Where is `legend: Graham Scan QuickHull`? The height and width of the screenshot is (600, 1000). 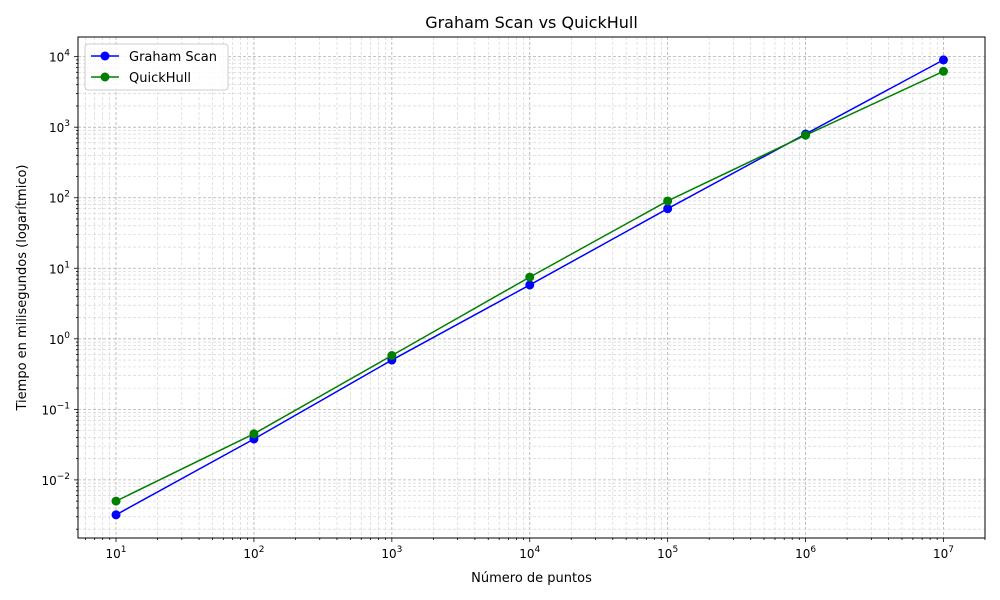 legend: Graham Scan QuickHull is located at coordinates (156, 67).